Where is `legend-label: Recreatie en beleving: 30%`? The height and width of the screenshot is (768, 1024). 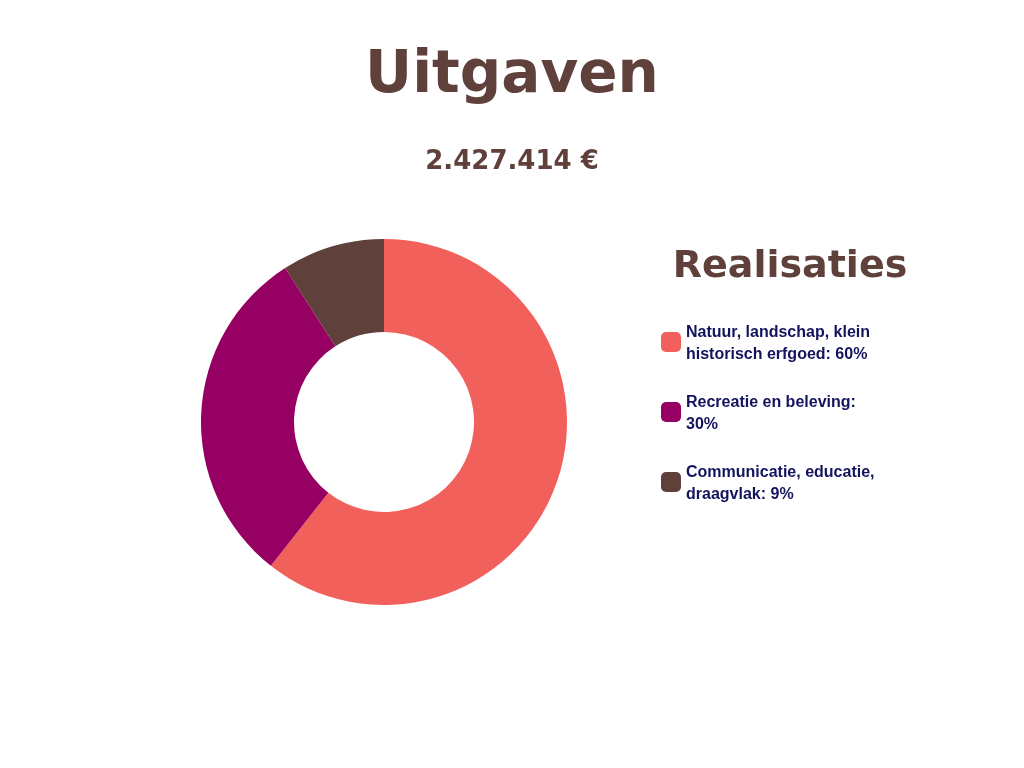
legend-label: Recreatie en beleving: 30% is located at coordinates (773, 412).